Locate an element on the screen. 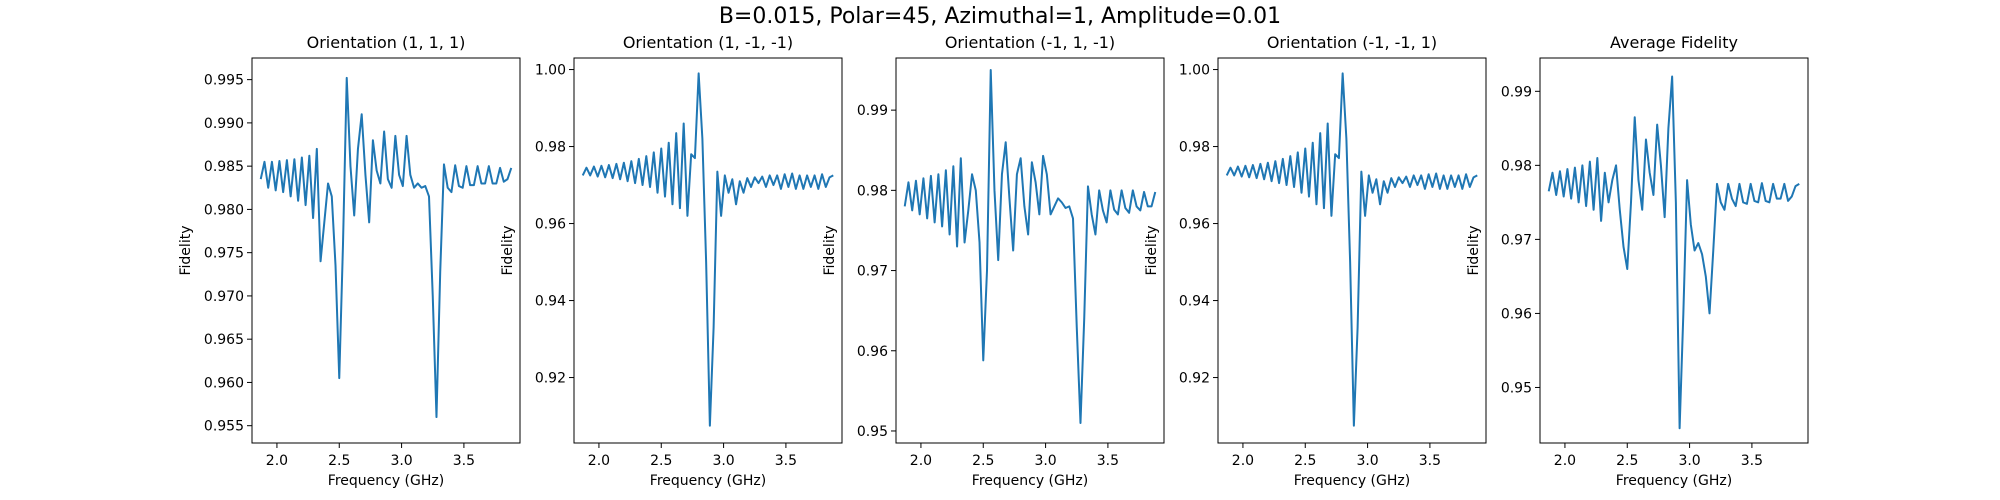 This screenshot has width=2000, height=500. y-tick-label: 0.980 is located at coordinates (224, 210).